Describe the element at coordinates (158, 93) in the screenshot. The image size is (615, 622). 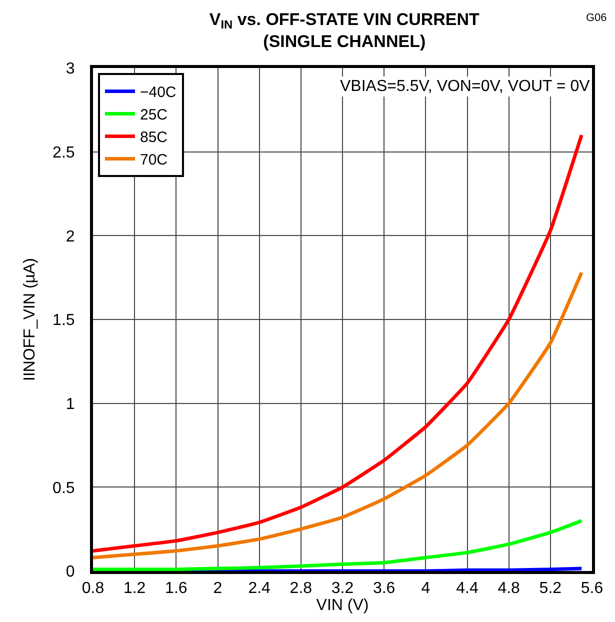
I see `legend-label: −40C` at that location.